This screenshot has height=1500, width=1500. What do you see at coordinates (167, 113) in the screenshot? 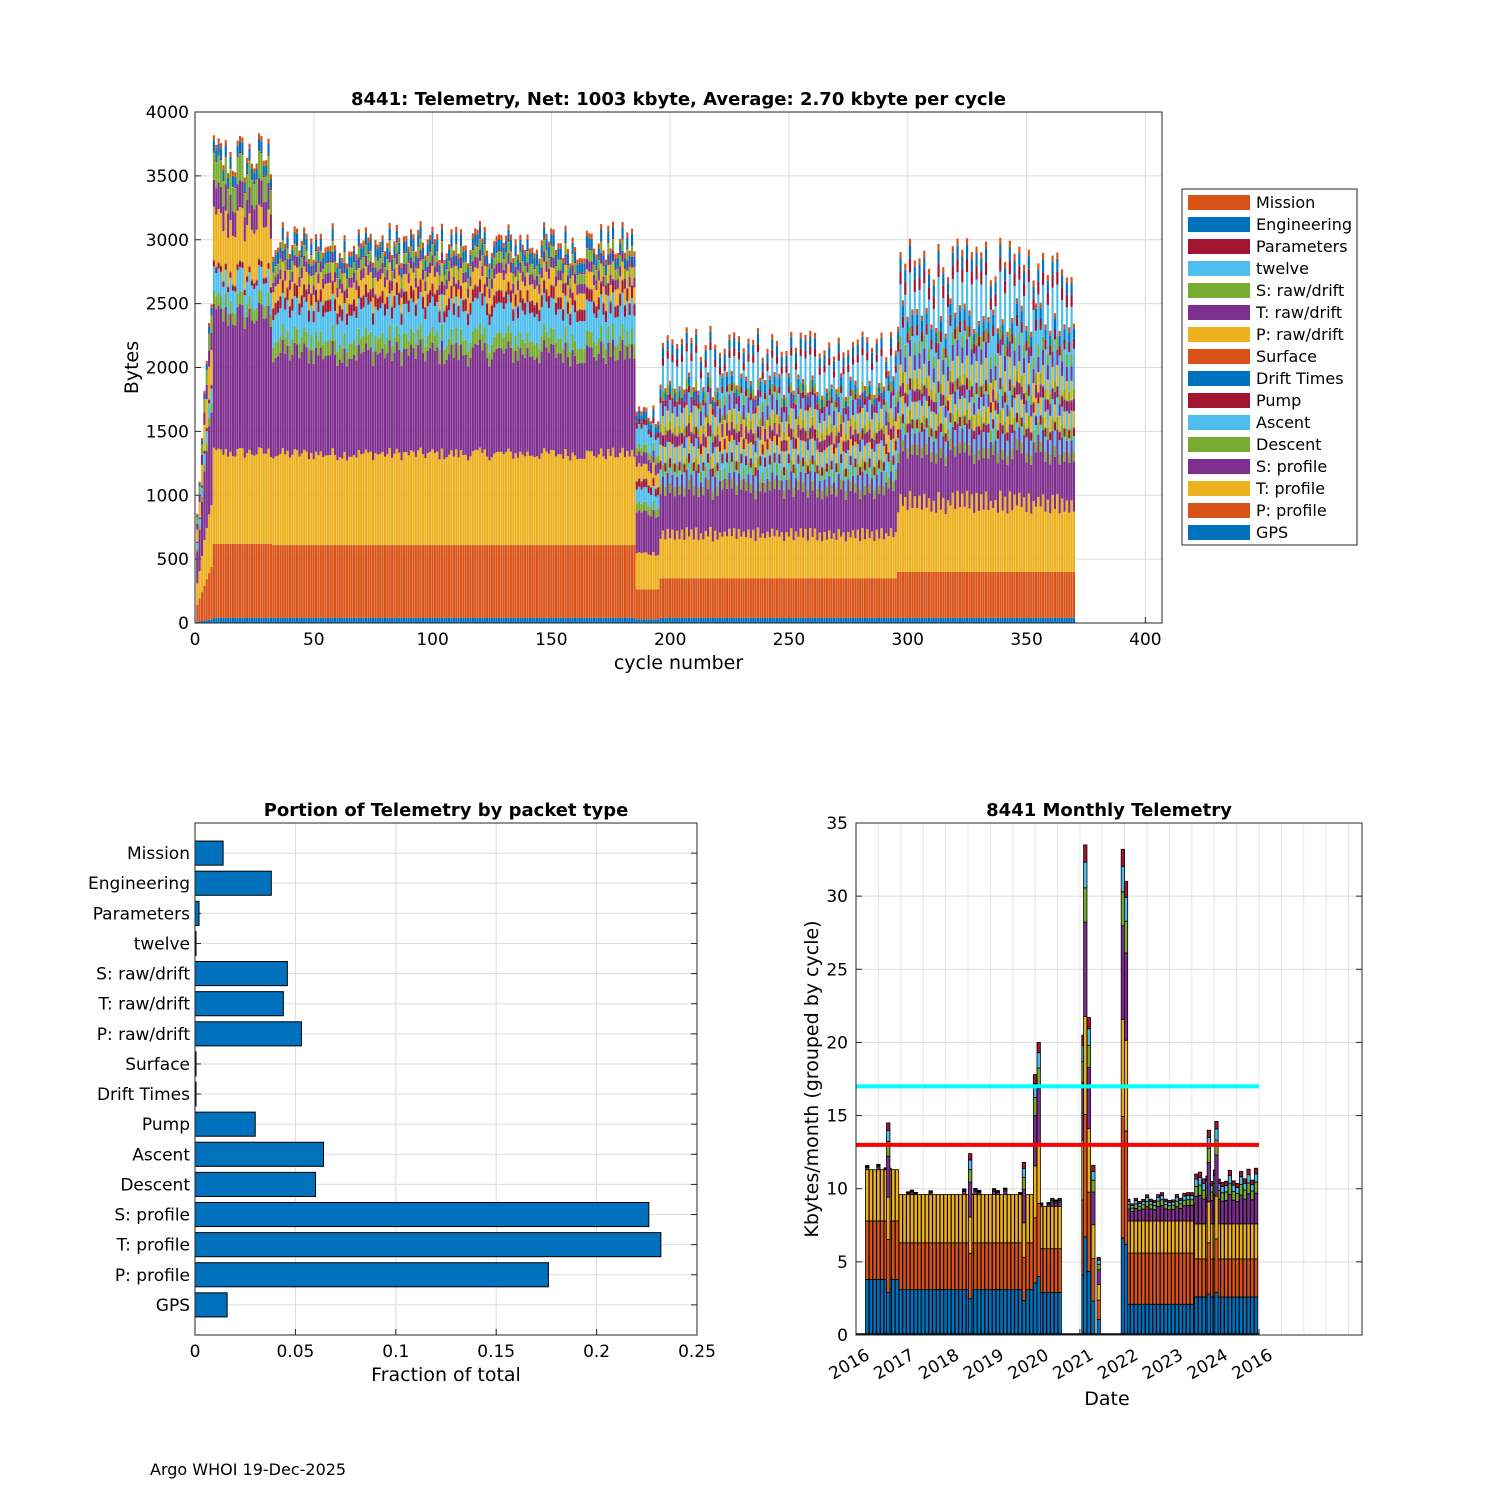
I see `y-tick-label: 4000` at bounding box center [167, 113].